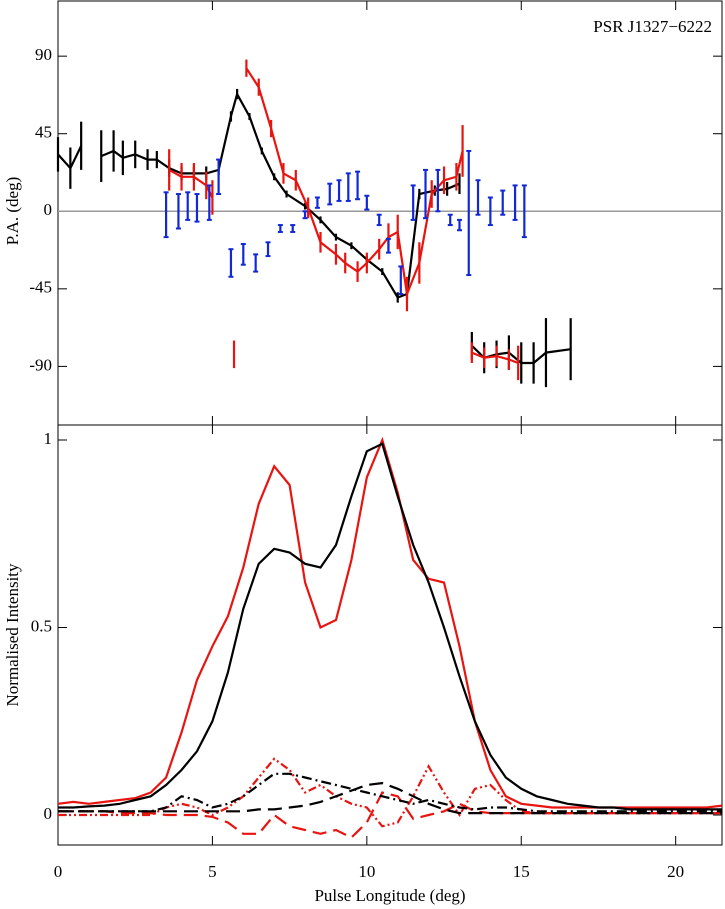  Describe the element at coordinates (652, 26) in the screenshot. I see `chart-title: PSR J1327−6222` at that location.